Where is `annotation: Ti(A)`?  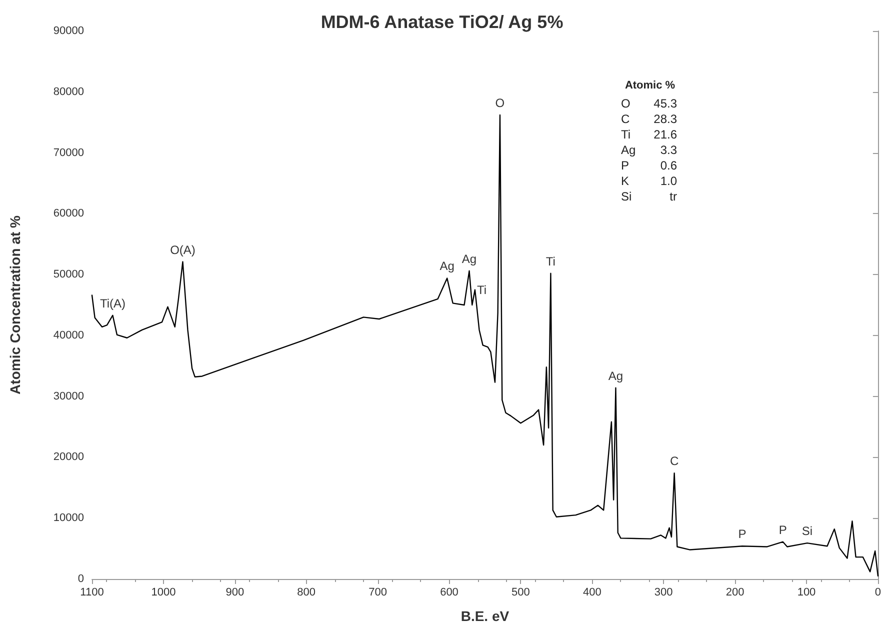 annotation: Ti(A) is located at coordinates (113, 303).